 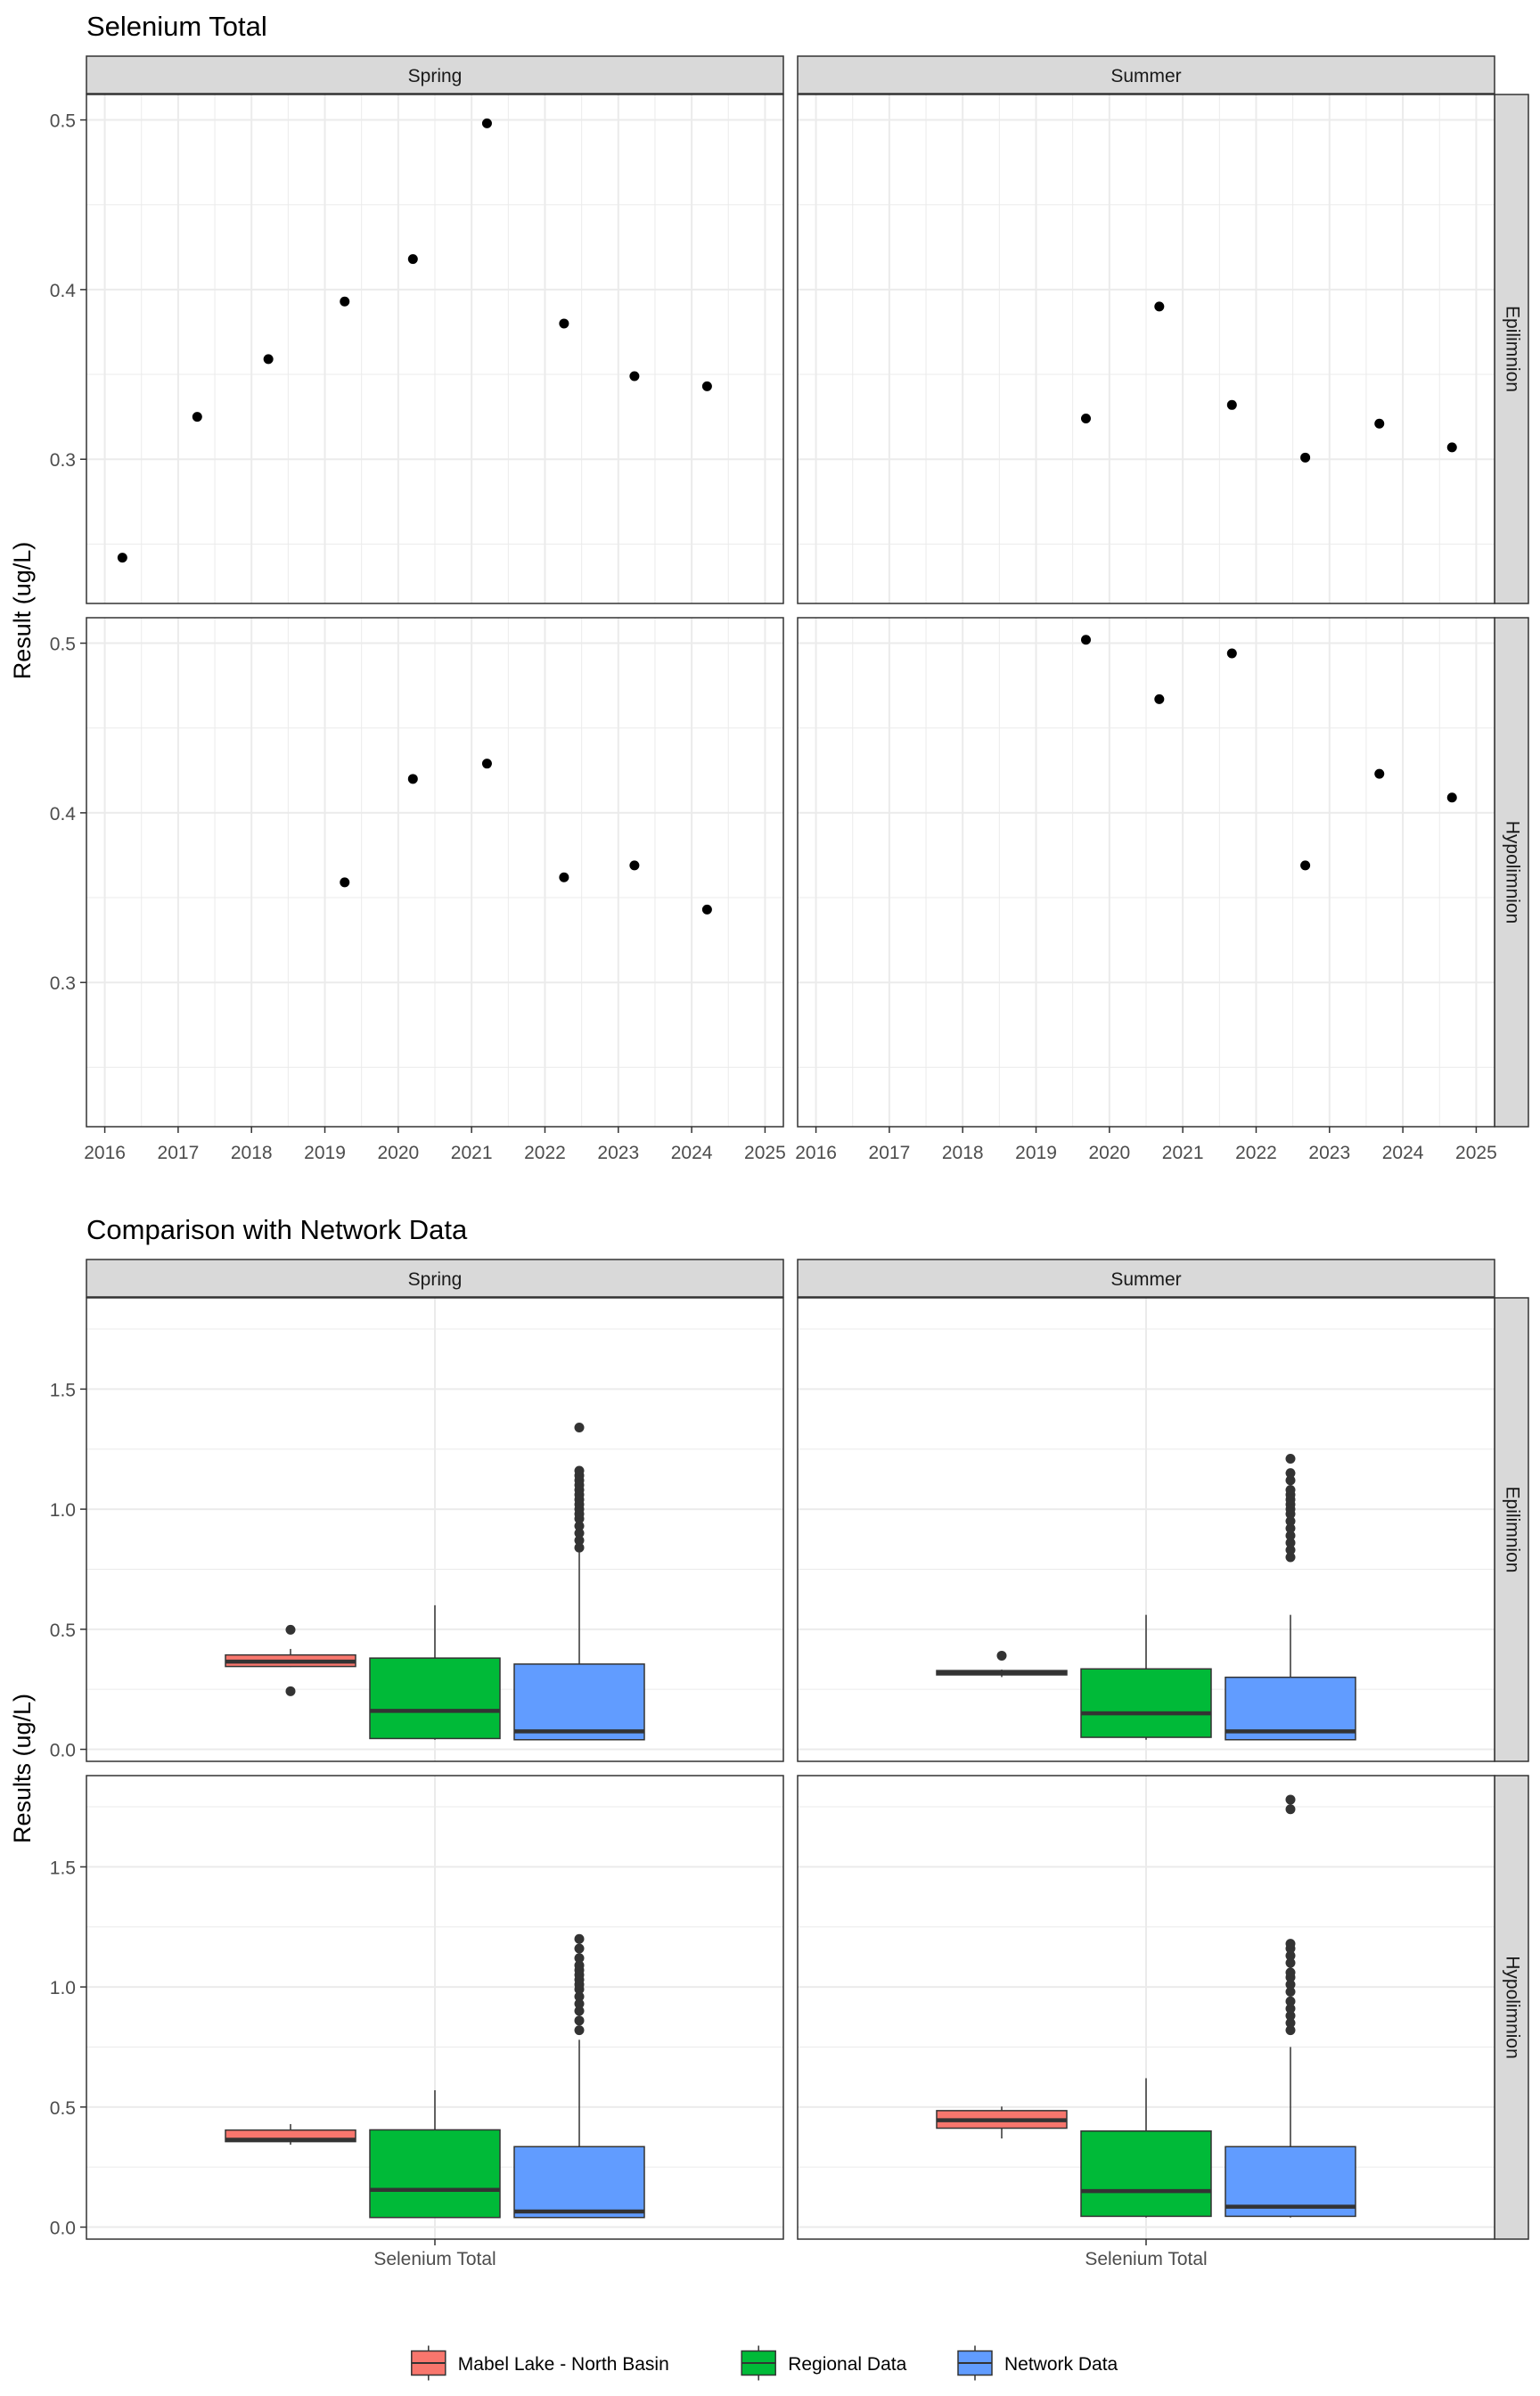 What do you see at coordinates (345, 882) in the screenshot?
I see `data-point: Spring / Hypolimnion: 2019.27, 0.359` at bounding box center [345, 882].